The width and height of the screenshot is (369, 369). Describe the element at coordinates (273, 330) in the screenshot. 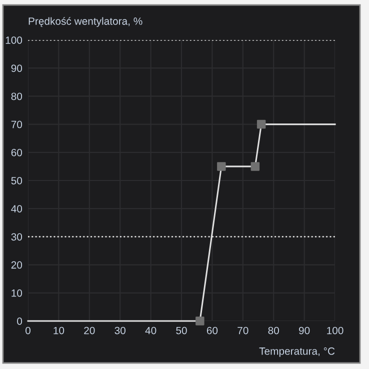

I see `x-tick-label: 80` at that location.